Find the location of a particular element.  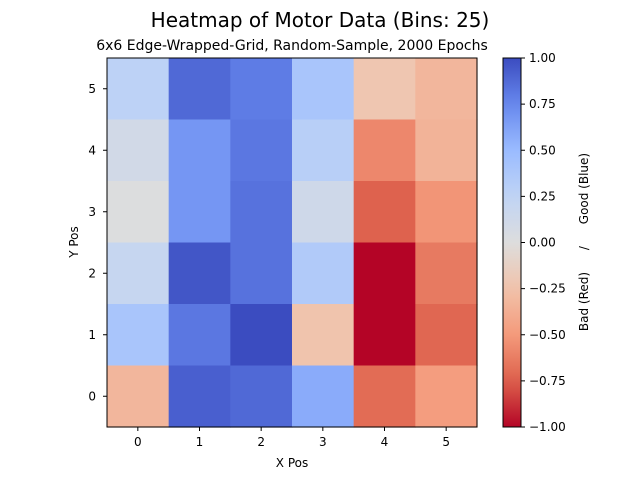

y-axis-label: Y Pos is located at coordinates (74, 242).